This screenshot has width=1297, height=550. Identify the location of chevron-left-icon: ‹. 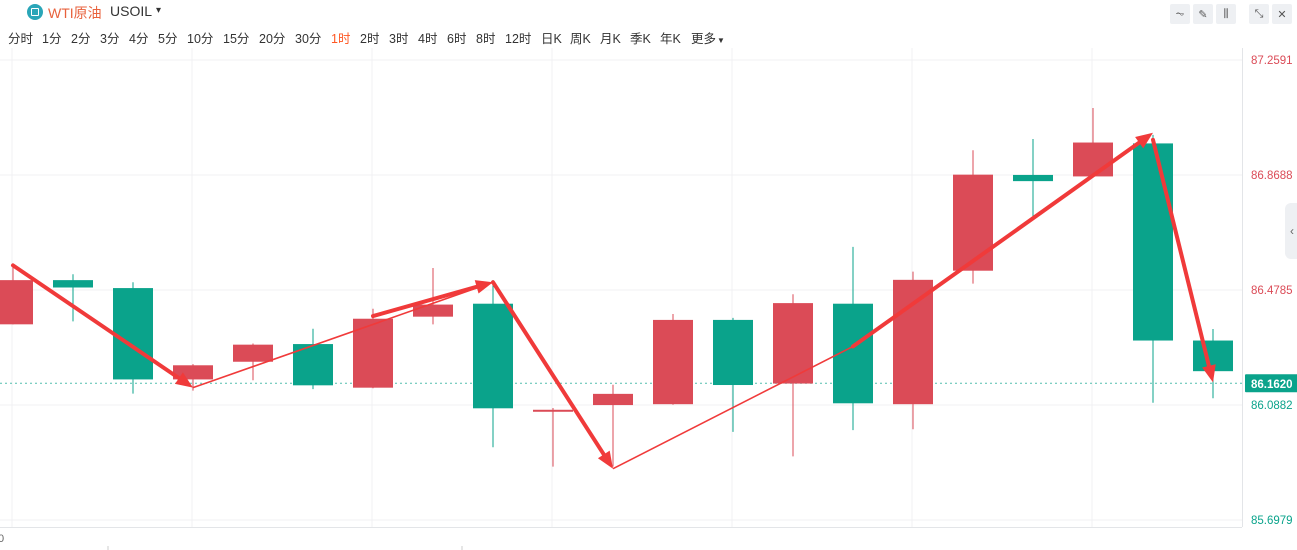
(1291, 231).